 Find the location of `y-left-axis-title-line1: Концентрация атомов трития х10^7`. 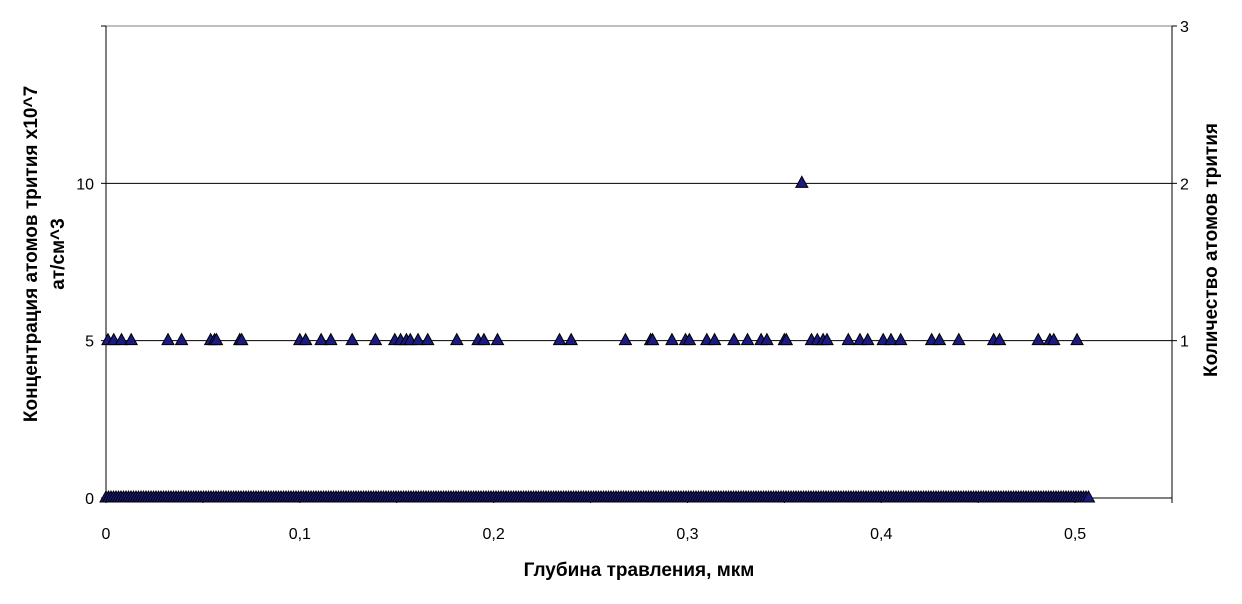

y-left-axis-title-line1: Концентрация атомов трития х10^7 is located at coordinates (31, 254).